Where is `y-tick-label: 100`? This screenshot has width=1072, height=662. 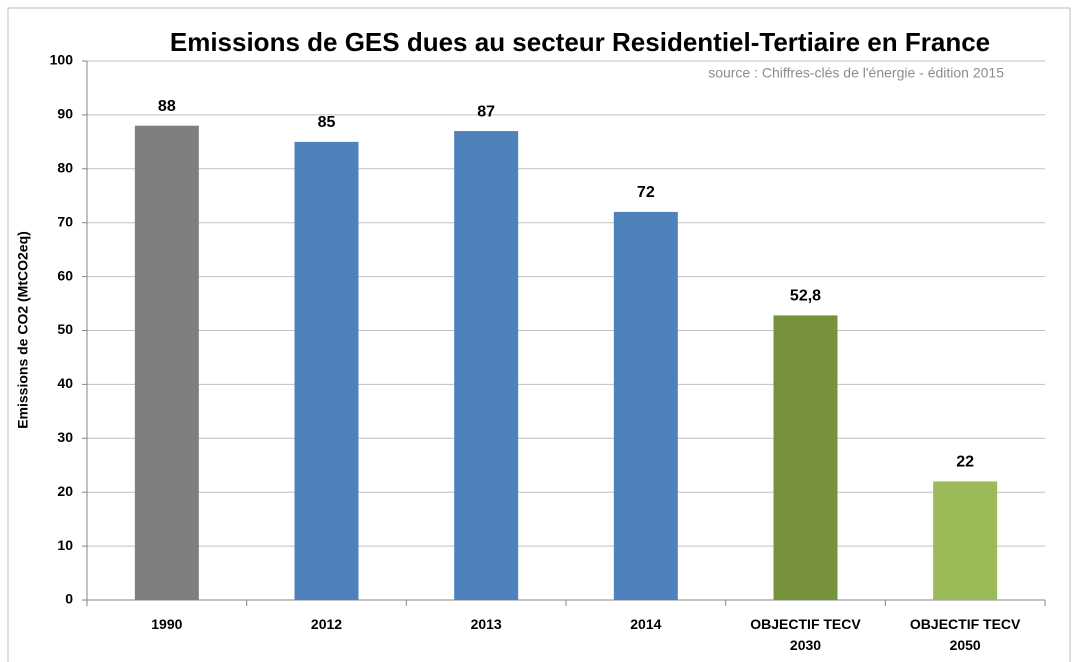
y-tick-label: 100 is located at coordinates (62, 60).